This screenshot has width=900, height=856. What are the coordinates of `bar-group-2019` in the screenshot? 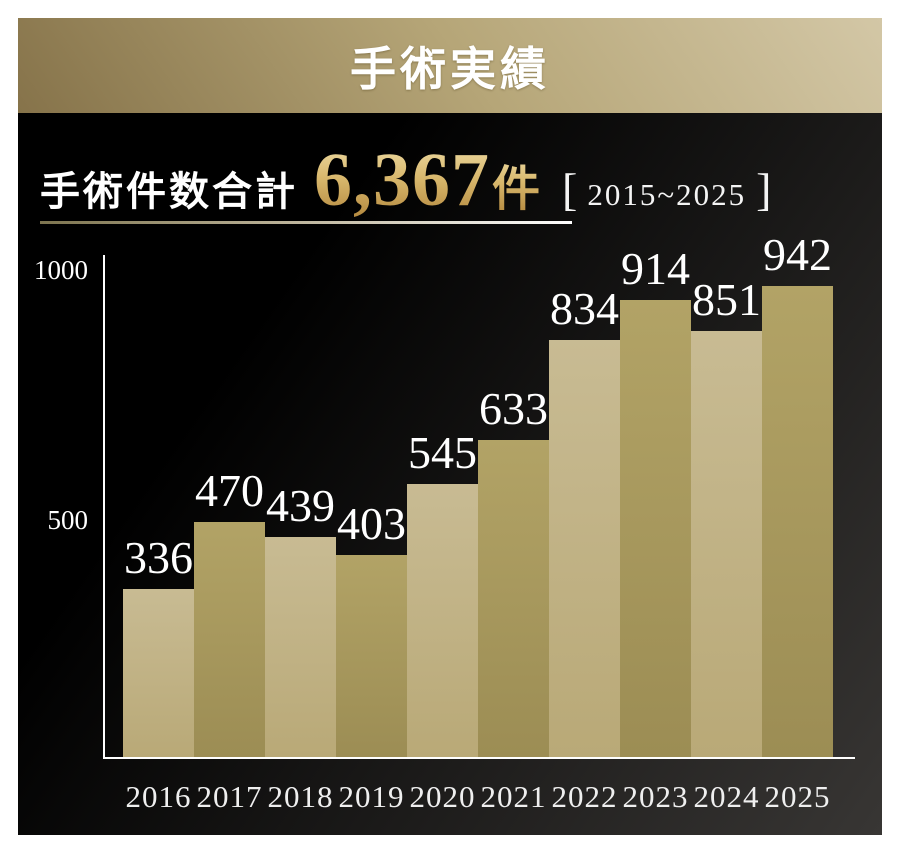 It's located at (371, 656).